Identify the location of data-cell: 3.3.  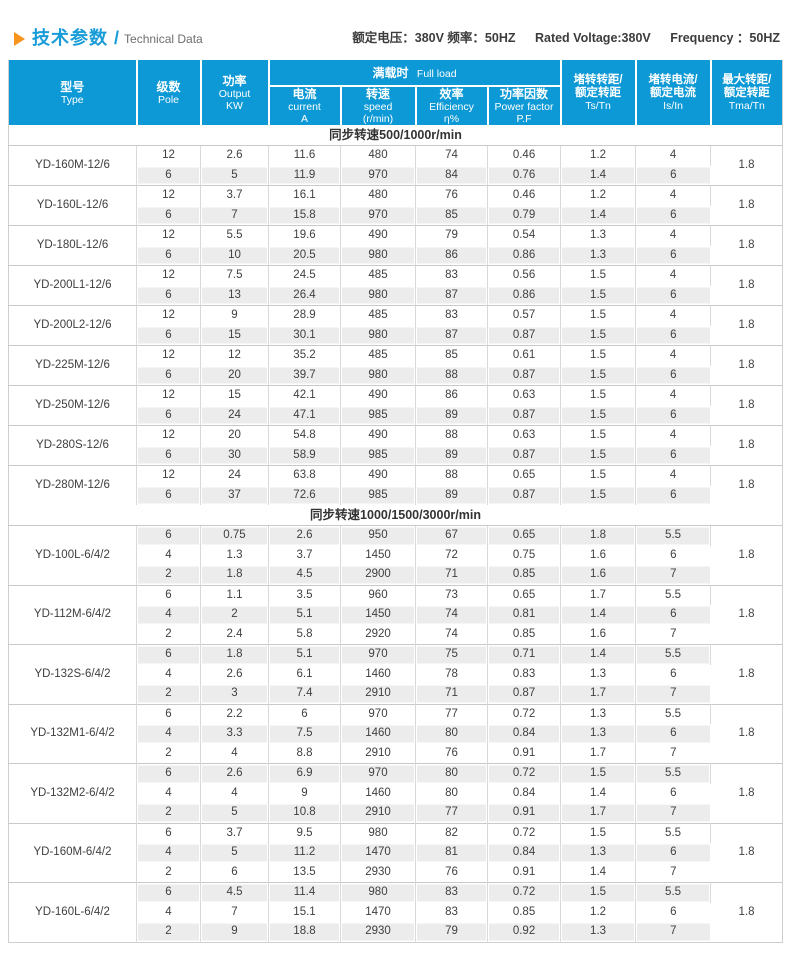
(234, 734).